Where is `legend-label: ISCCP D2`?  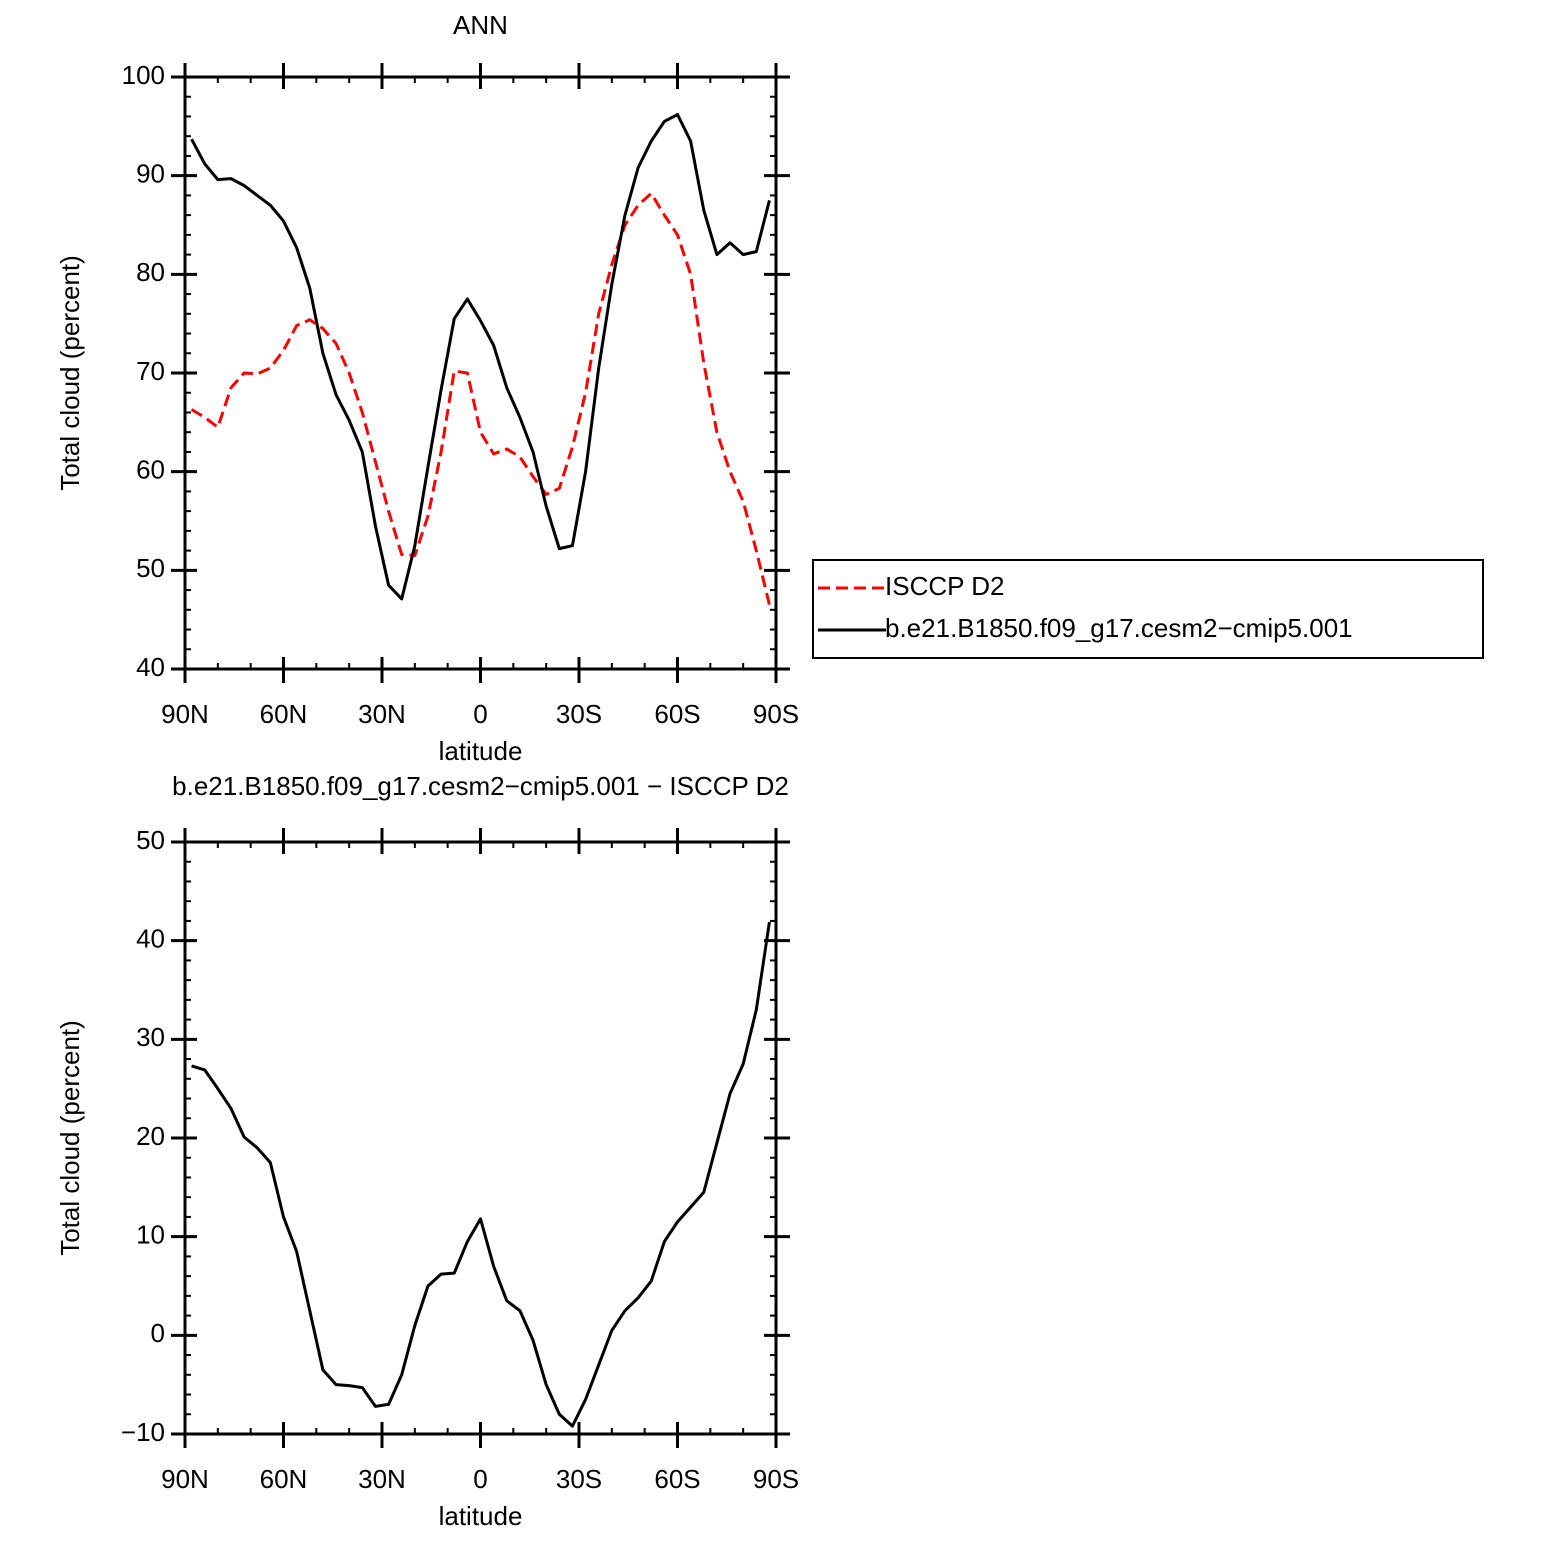
legend-label: ISCCP D2 is located at coordinates (944, 586).